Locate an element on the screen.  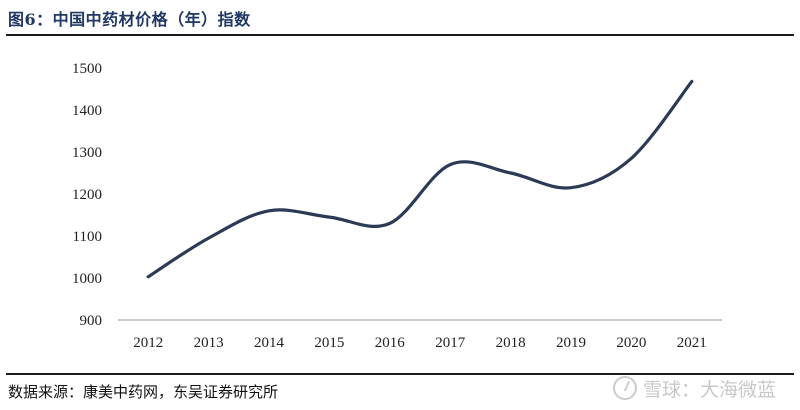
x-tick-label: 2020 is located at coordinates (631, 343).